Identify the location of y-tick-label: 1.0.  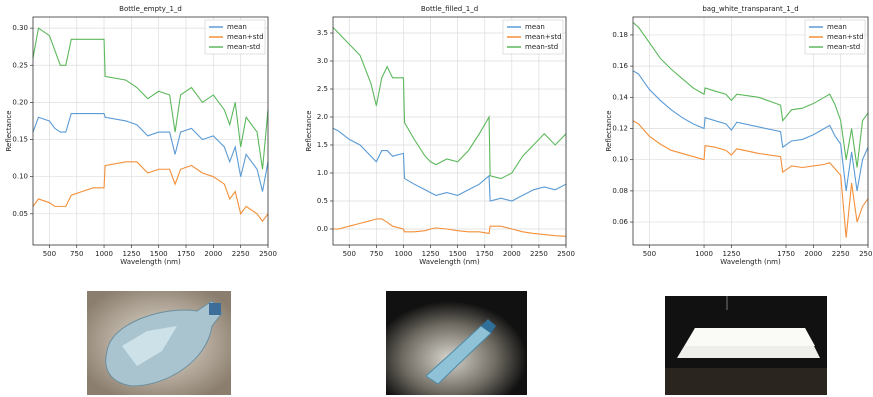
(322, 173).